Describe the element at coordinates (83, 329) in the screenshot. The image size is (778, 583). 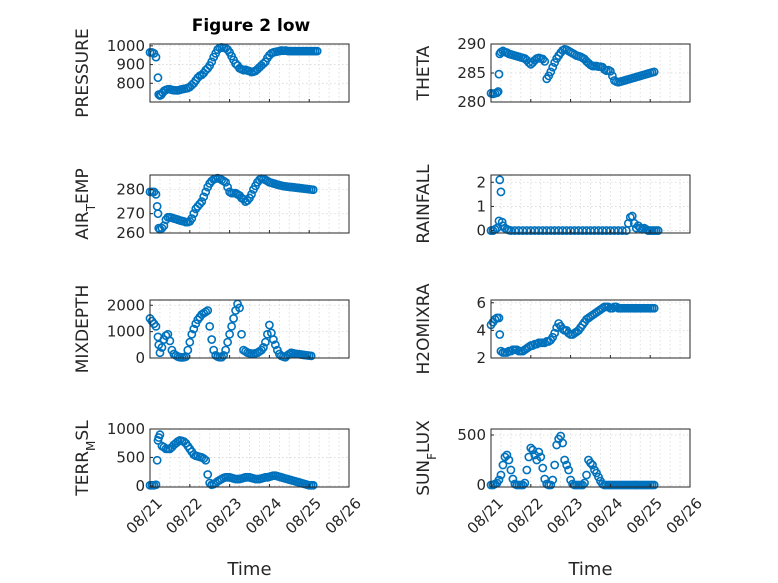
I see `y-axis-label: MIXDEPTH` at that location.